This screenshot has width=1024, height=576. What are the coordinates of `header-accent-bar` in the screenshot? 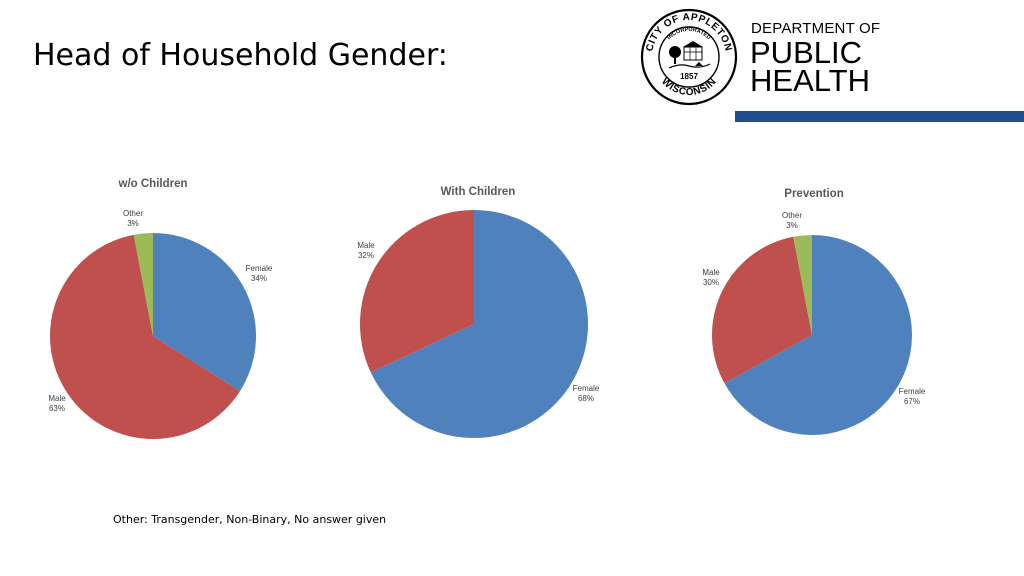 It's located at (879, 116).